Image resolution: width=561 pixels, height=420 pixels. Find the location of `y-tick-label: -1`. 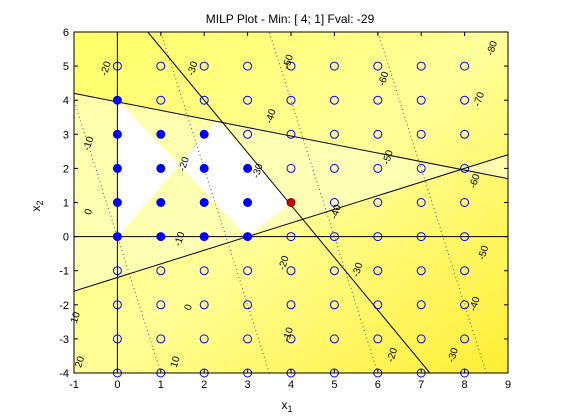

y-tick-label: -1 is located at coordinates (64, 272).